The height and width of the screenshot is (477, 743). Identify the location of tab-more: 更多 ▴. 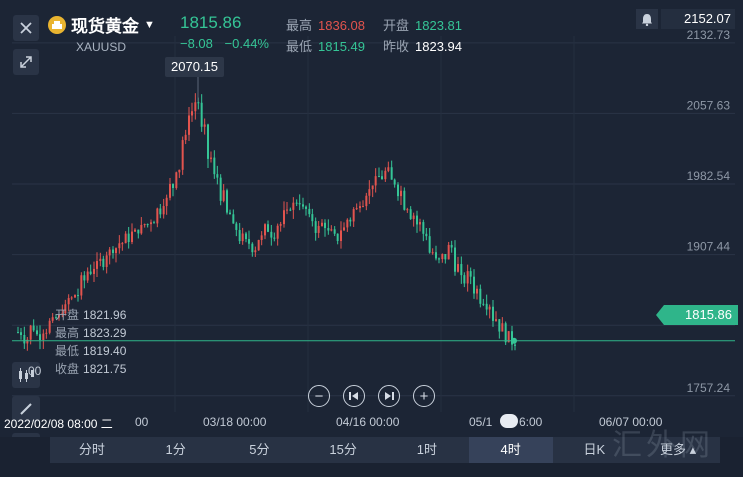
(678, 450).